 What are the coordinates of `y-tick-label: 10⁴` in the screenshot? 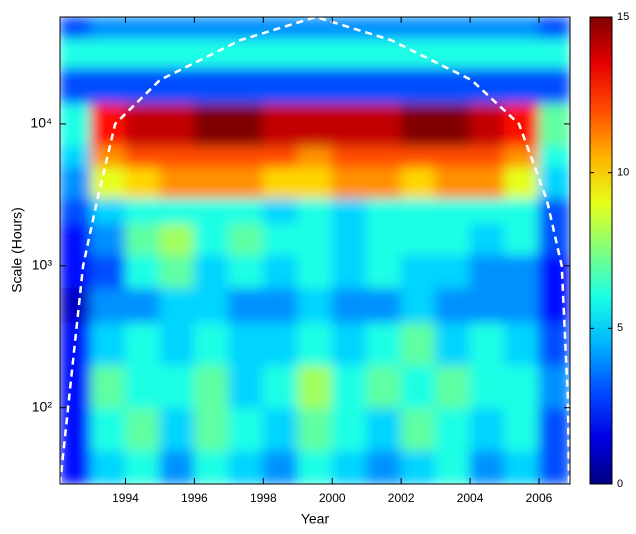 It's located at (41, 123).